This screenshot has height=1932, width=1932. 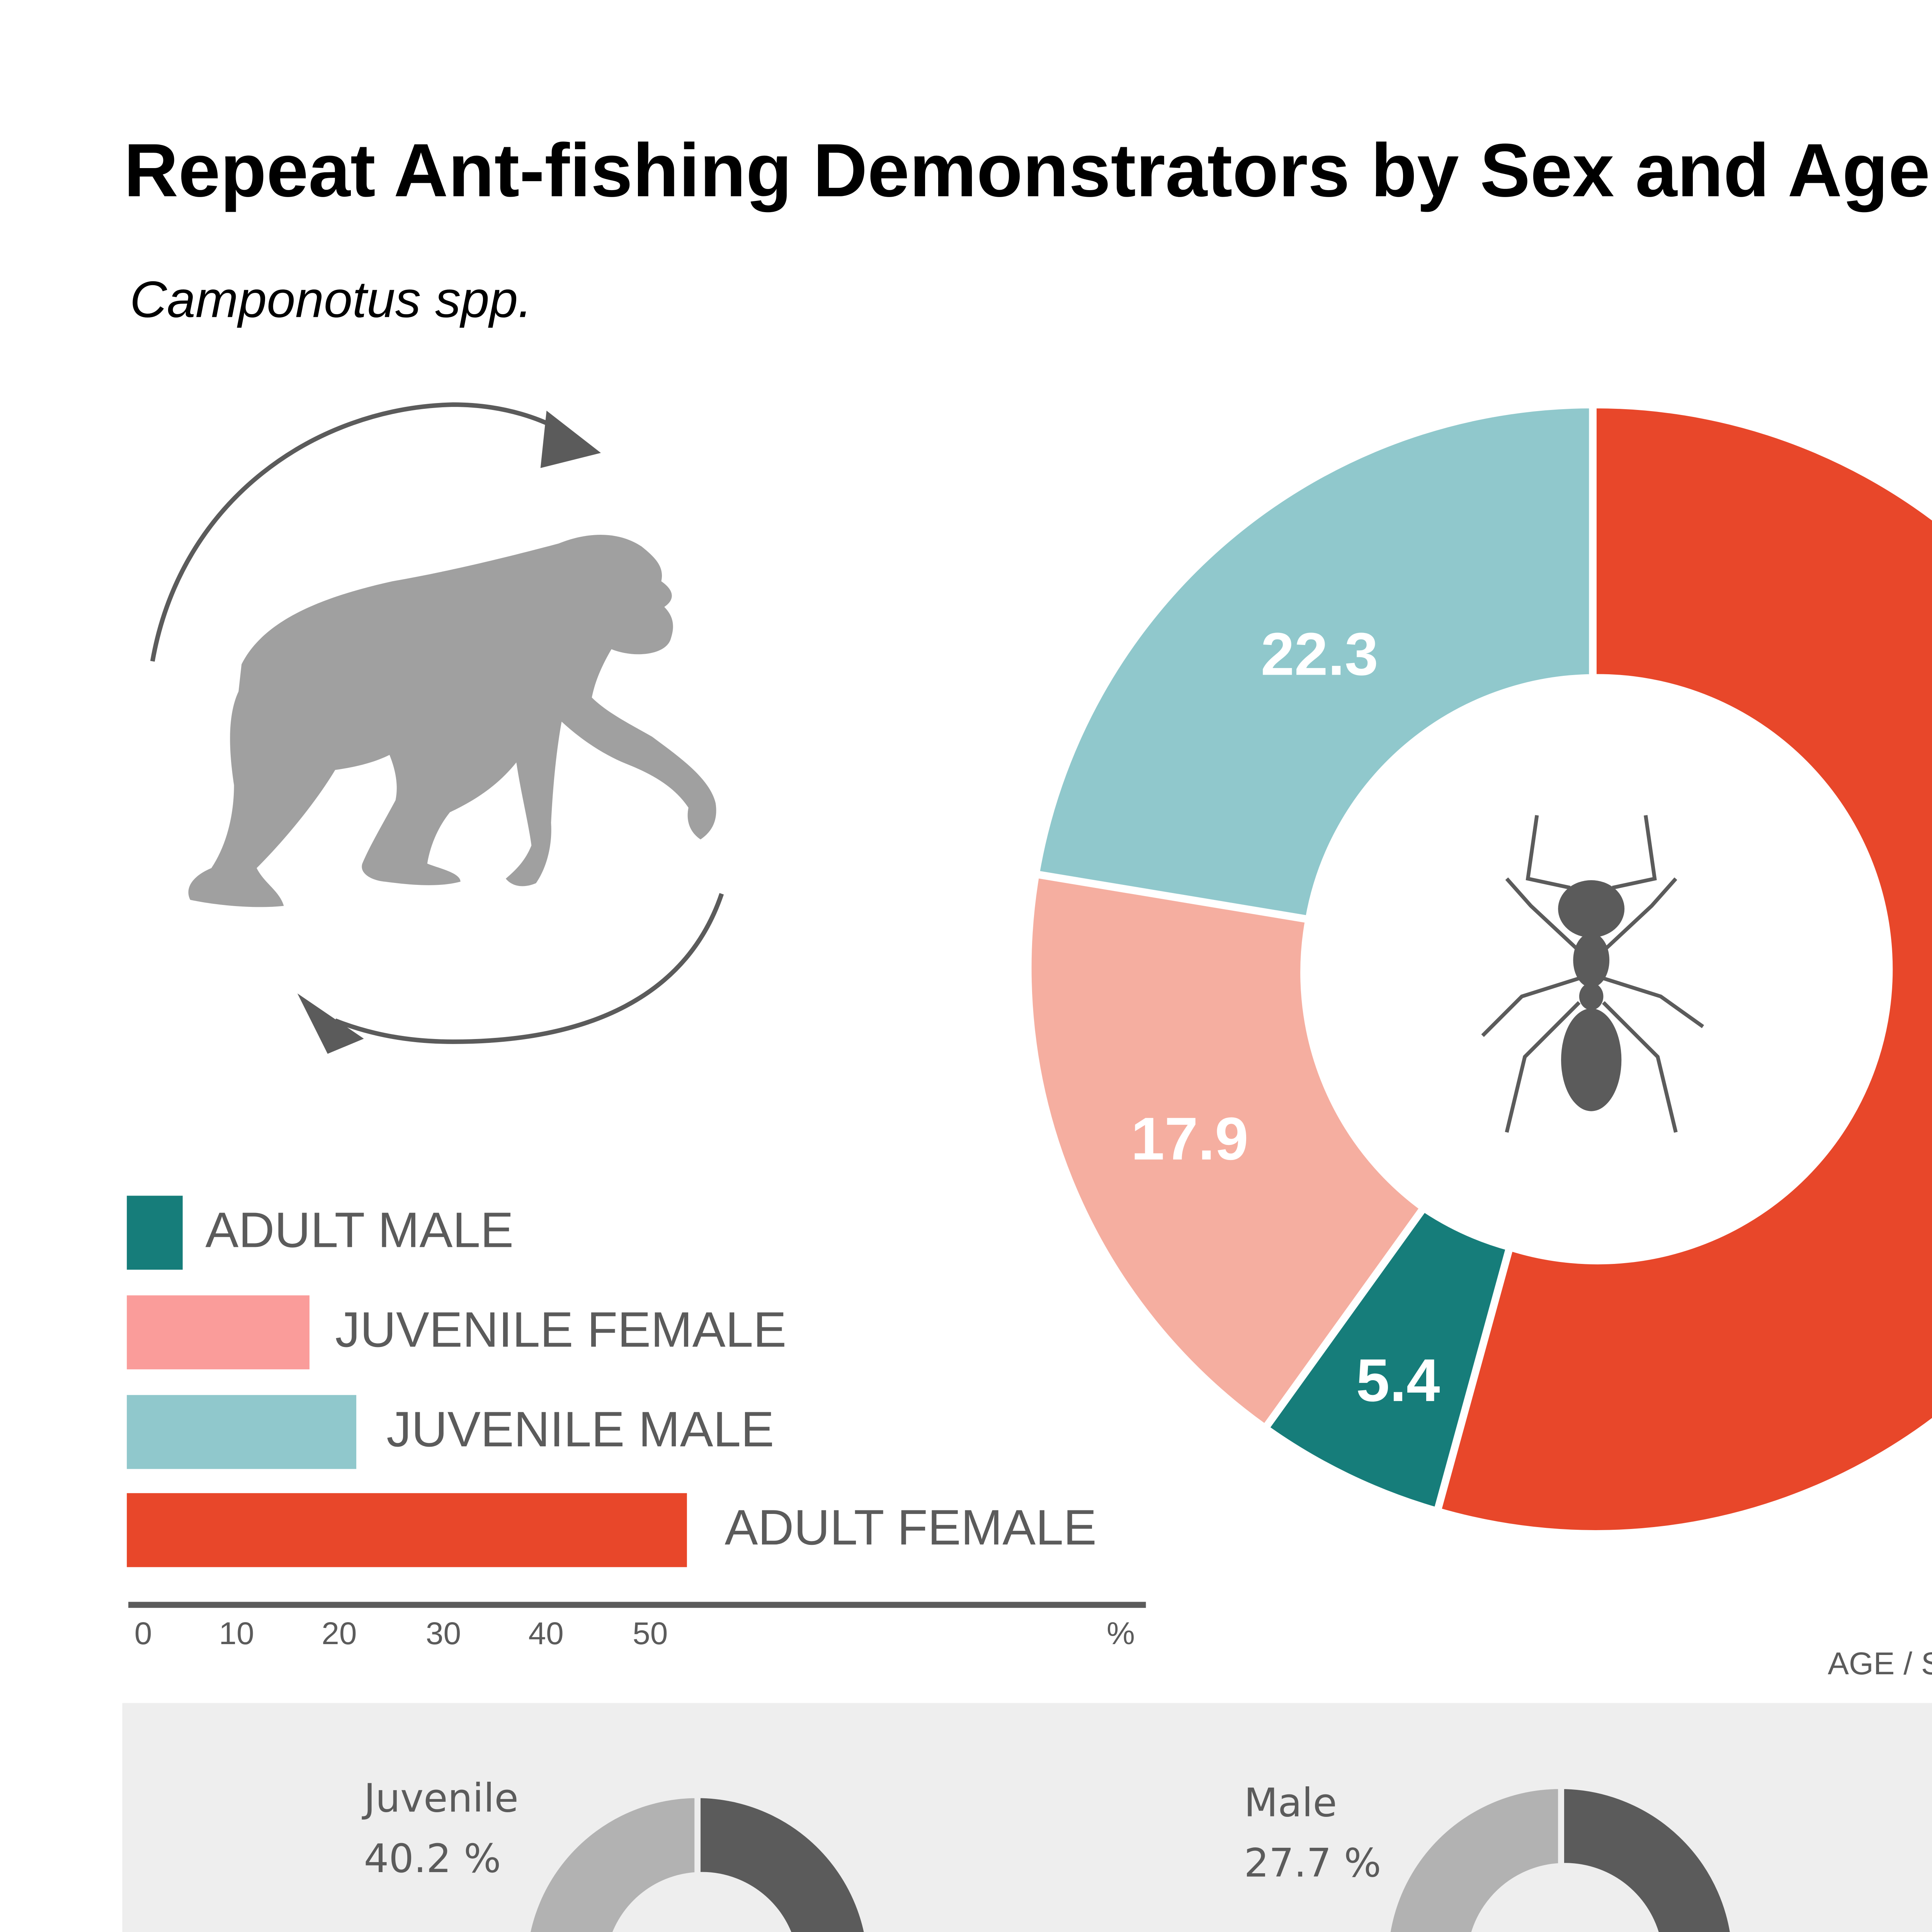 What do you see at coordinates (1291, 1804) in the screenshot?
I see `male-label: Male` at bounding box center [1291, 1804].